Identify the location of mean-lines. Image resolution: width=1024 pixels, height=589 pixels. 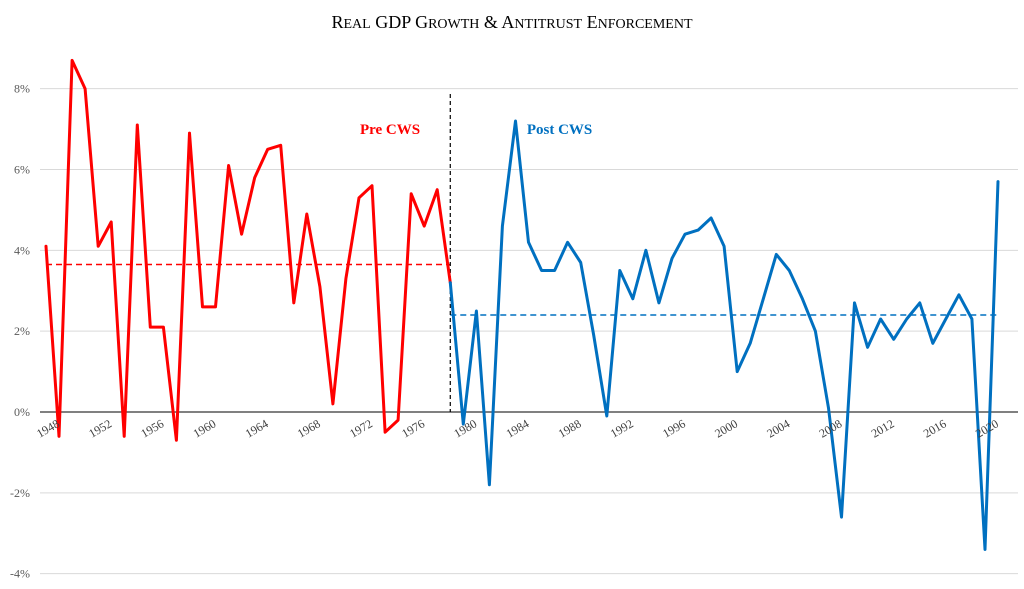
(522, 289).